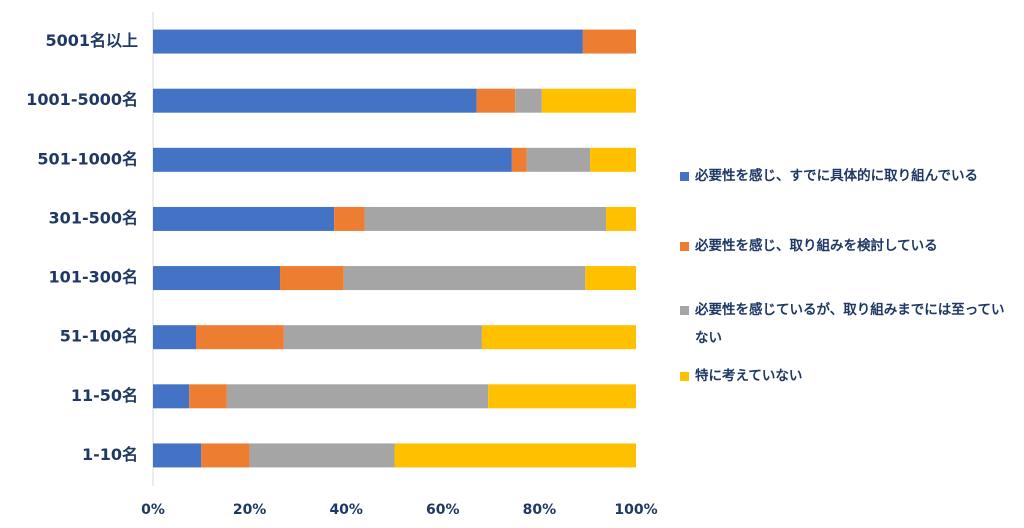 The image size is (1024, 528). What do you see at coordinates (110, 454) in the screenshot?
I see `y-tick-label: 1-10名` at bounding box center [110, 454].